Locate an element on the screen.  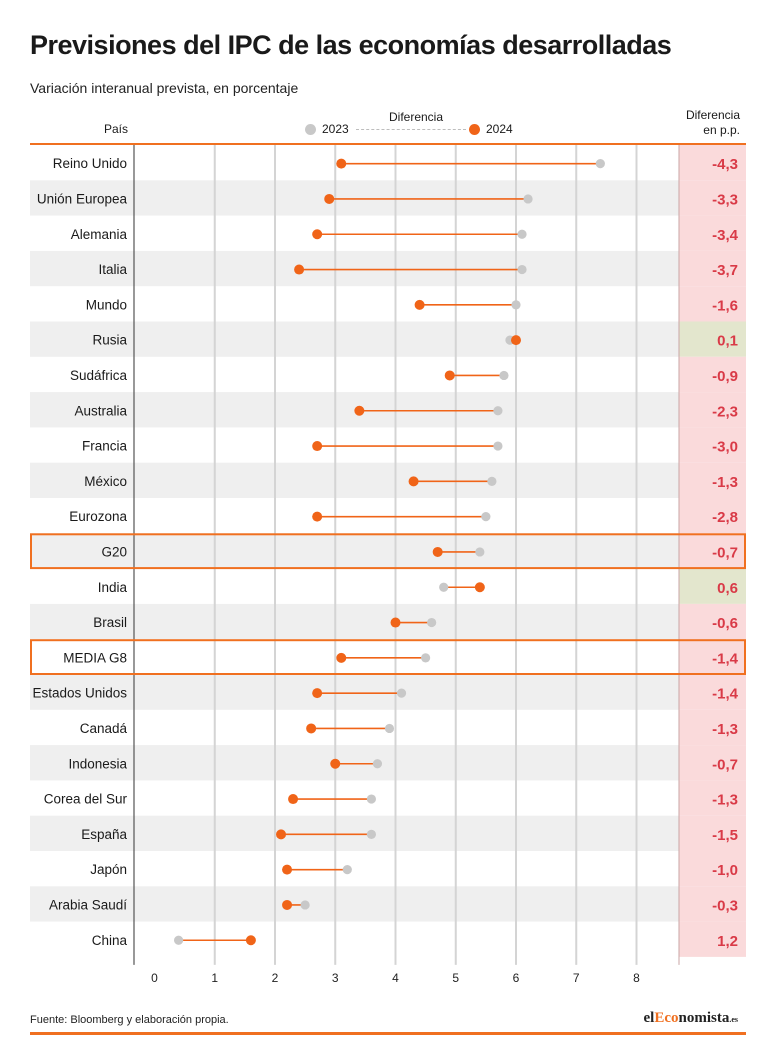
difference-value: -0,6 is located at coordinates (725, 623).